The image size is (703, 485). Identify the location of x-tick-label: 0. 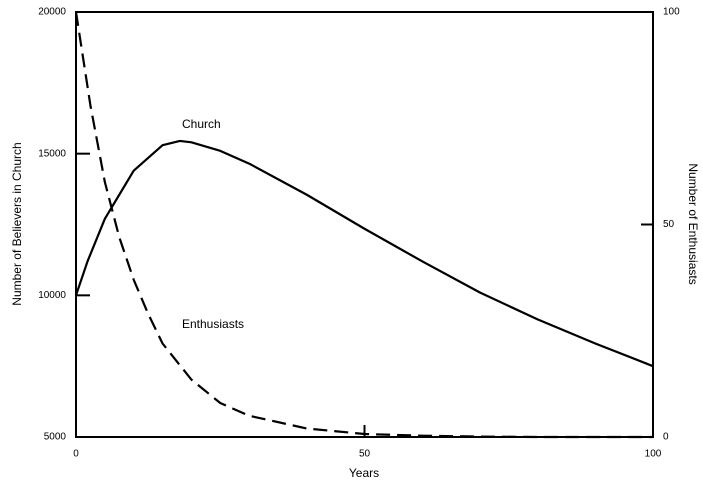
(76, 454).